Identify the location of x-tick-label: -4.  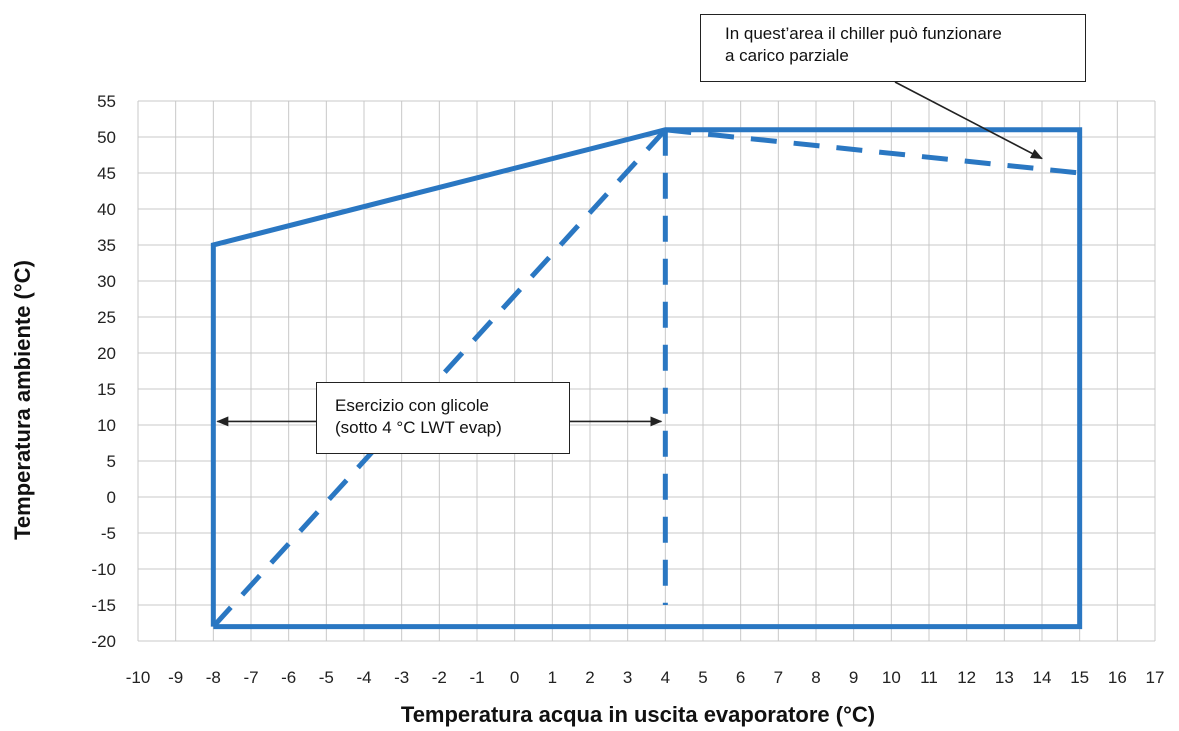
(363, 677).